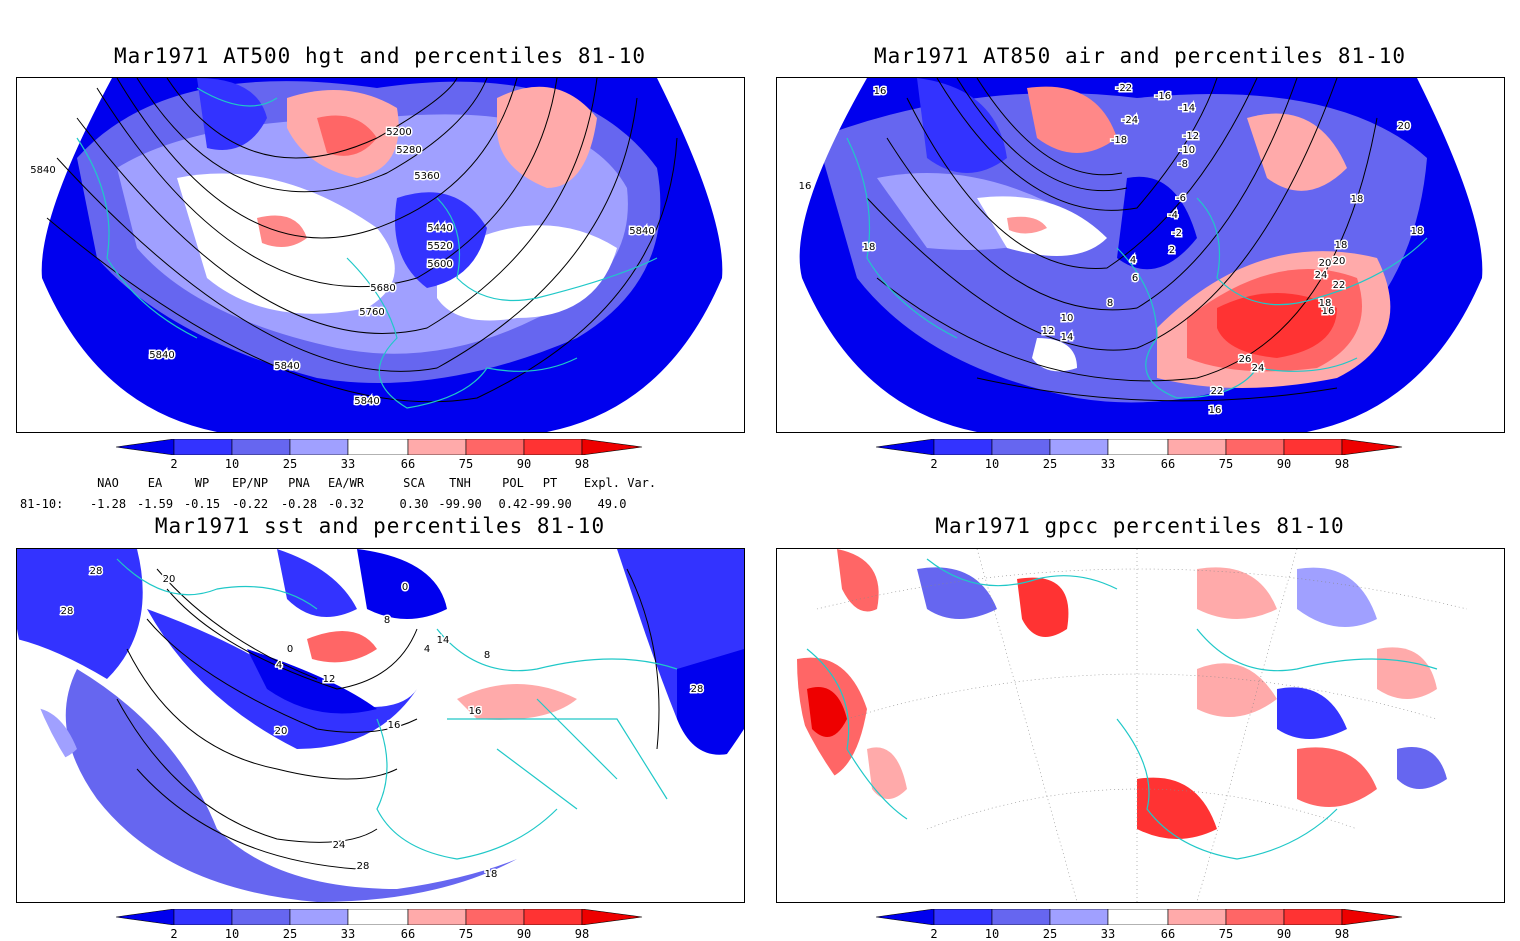 The width and height of the screenshot is (1520, 941). What do you see at coordinates (620, 483) in the screenshot?
I see `tele-header: Expl. Var.` at bounding box center [620, 483].